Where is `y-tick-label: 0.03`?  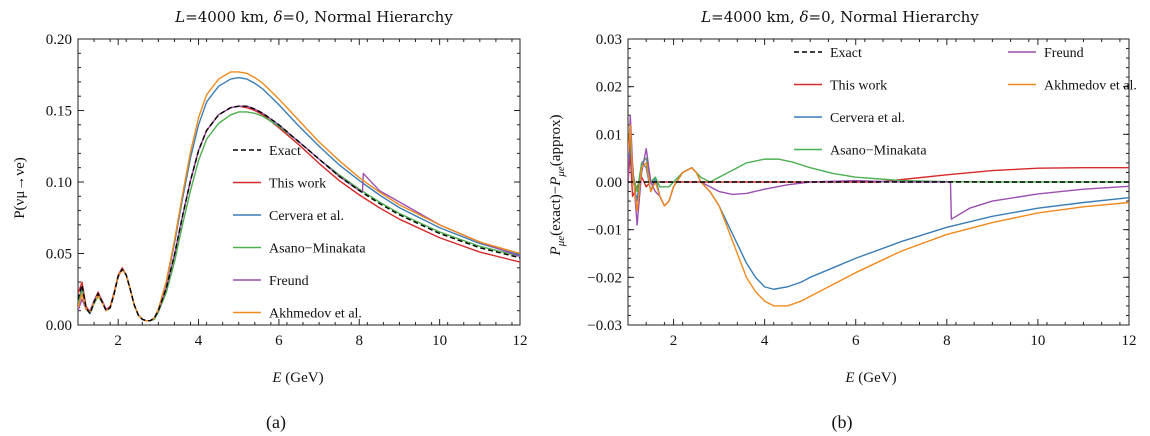 y-tick-label: 0.03 is located at coordinates (609, 40).